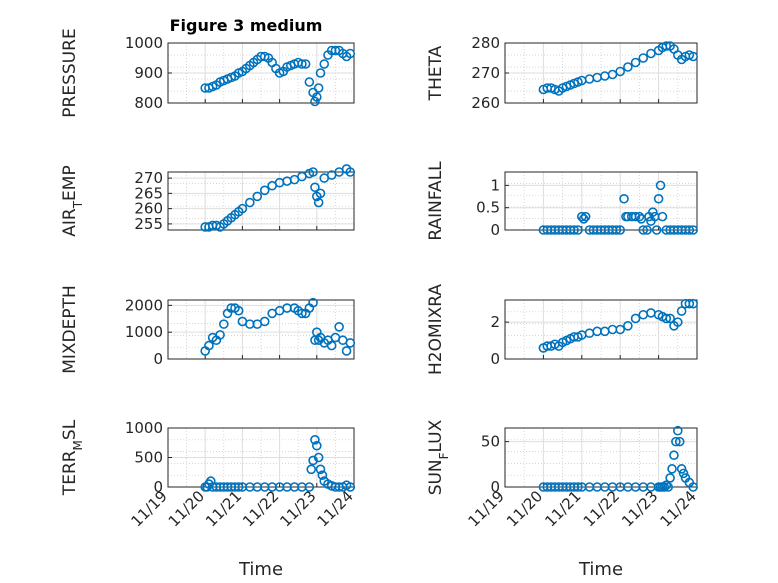  I want to click on y-axis-label: H2OMIXRA, so click(436, 329).